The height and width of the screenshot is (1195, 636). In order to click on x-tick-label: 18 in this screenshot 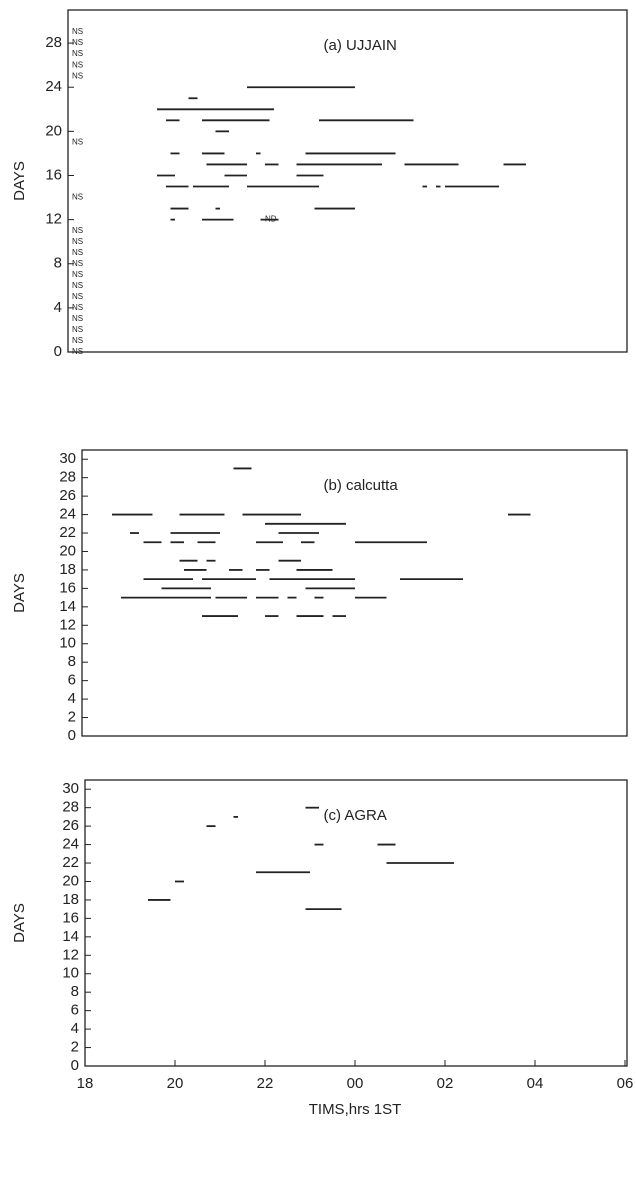, I will do `click(85, 1083)`.